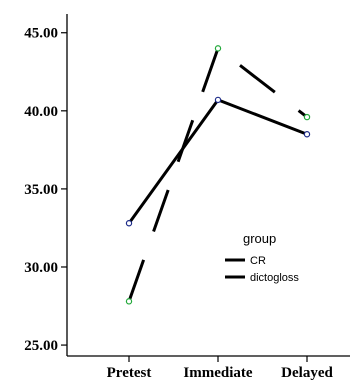 The image size is (361, 383). What do you see at coordinates (41, 268) in the screenshot?
I see `y-tick-label: 30.00` at bounding box center [41, 268].